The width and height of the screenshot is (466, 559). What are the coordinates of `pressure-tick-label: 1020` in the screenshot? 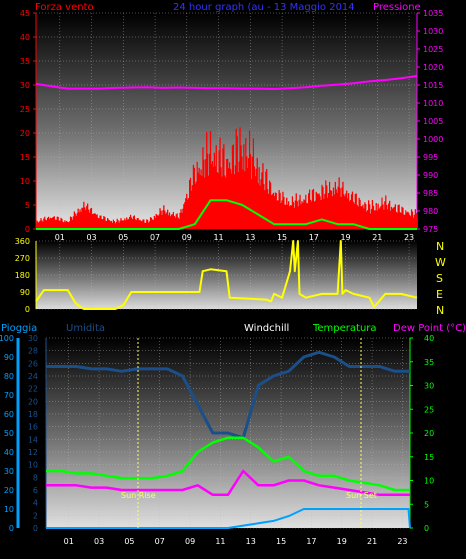 It's located at (433, 67).